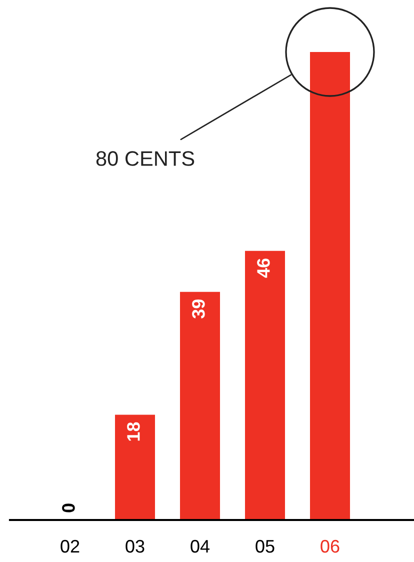  I want to click on data-label: 39, so click(198, 309).